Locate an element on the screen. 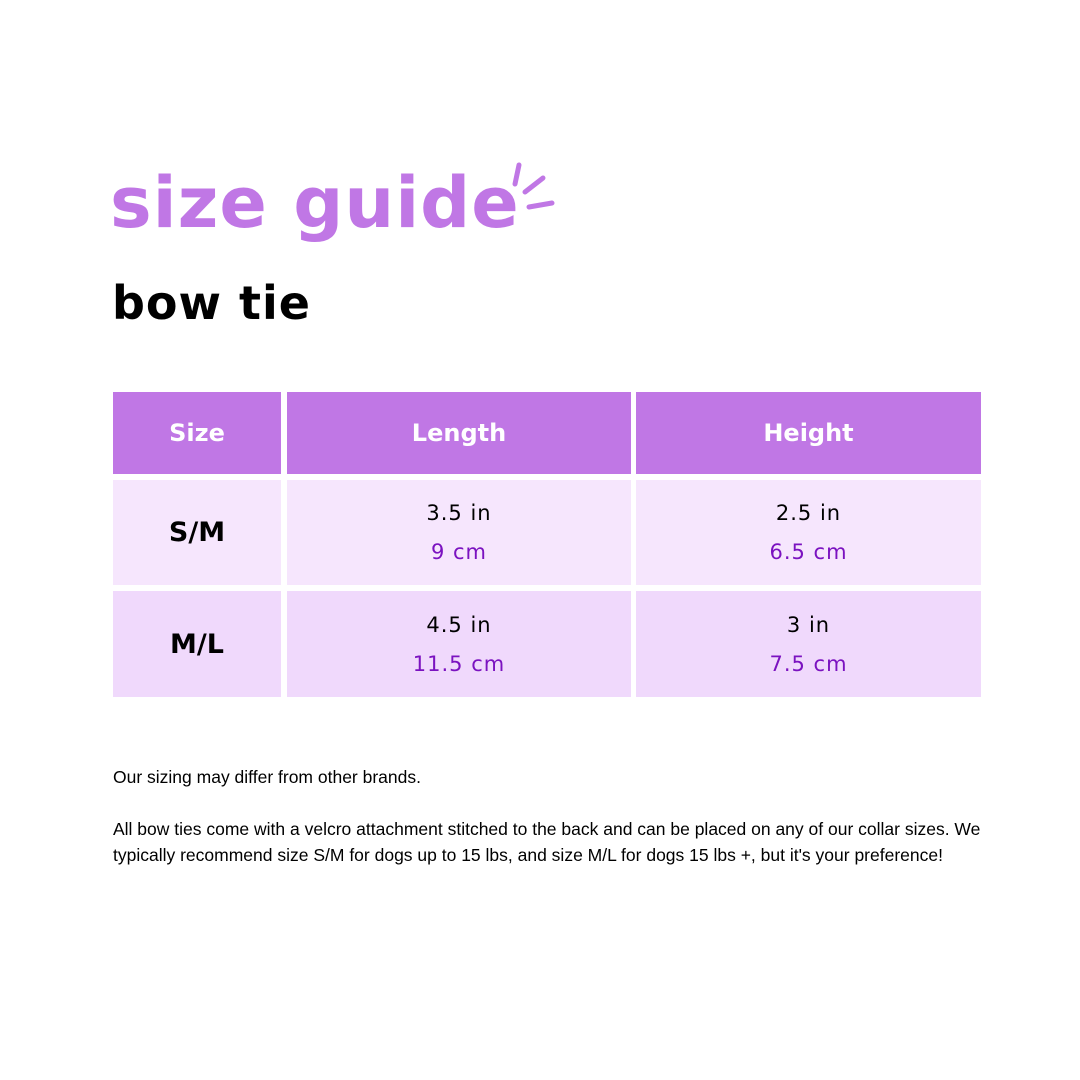 The image size is (1080, 1080). length-cell: 3.5 in 9 cm is located at coordinates (459, 532).